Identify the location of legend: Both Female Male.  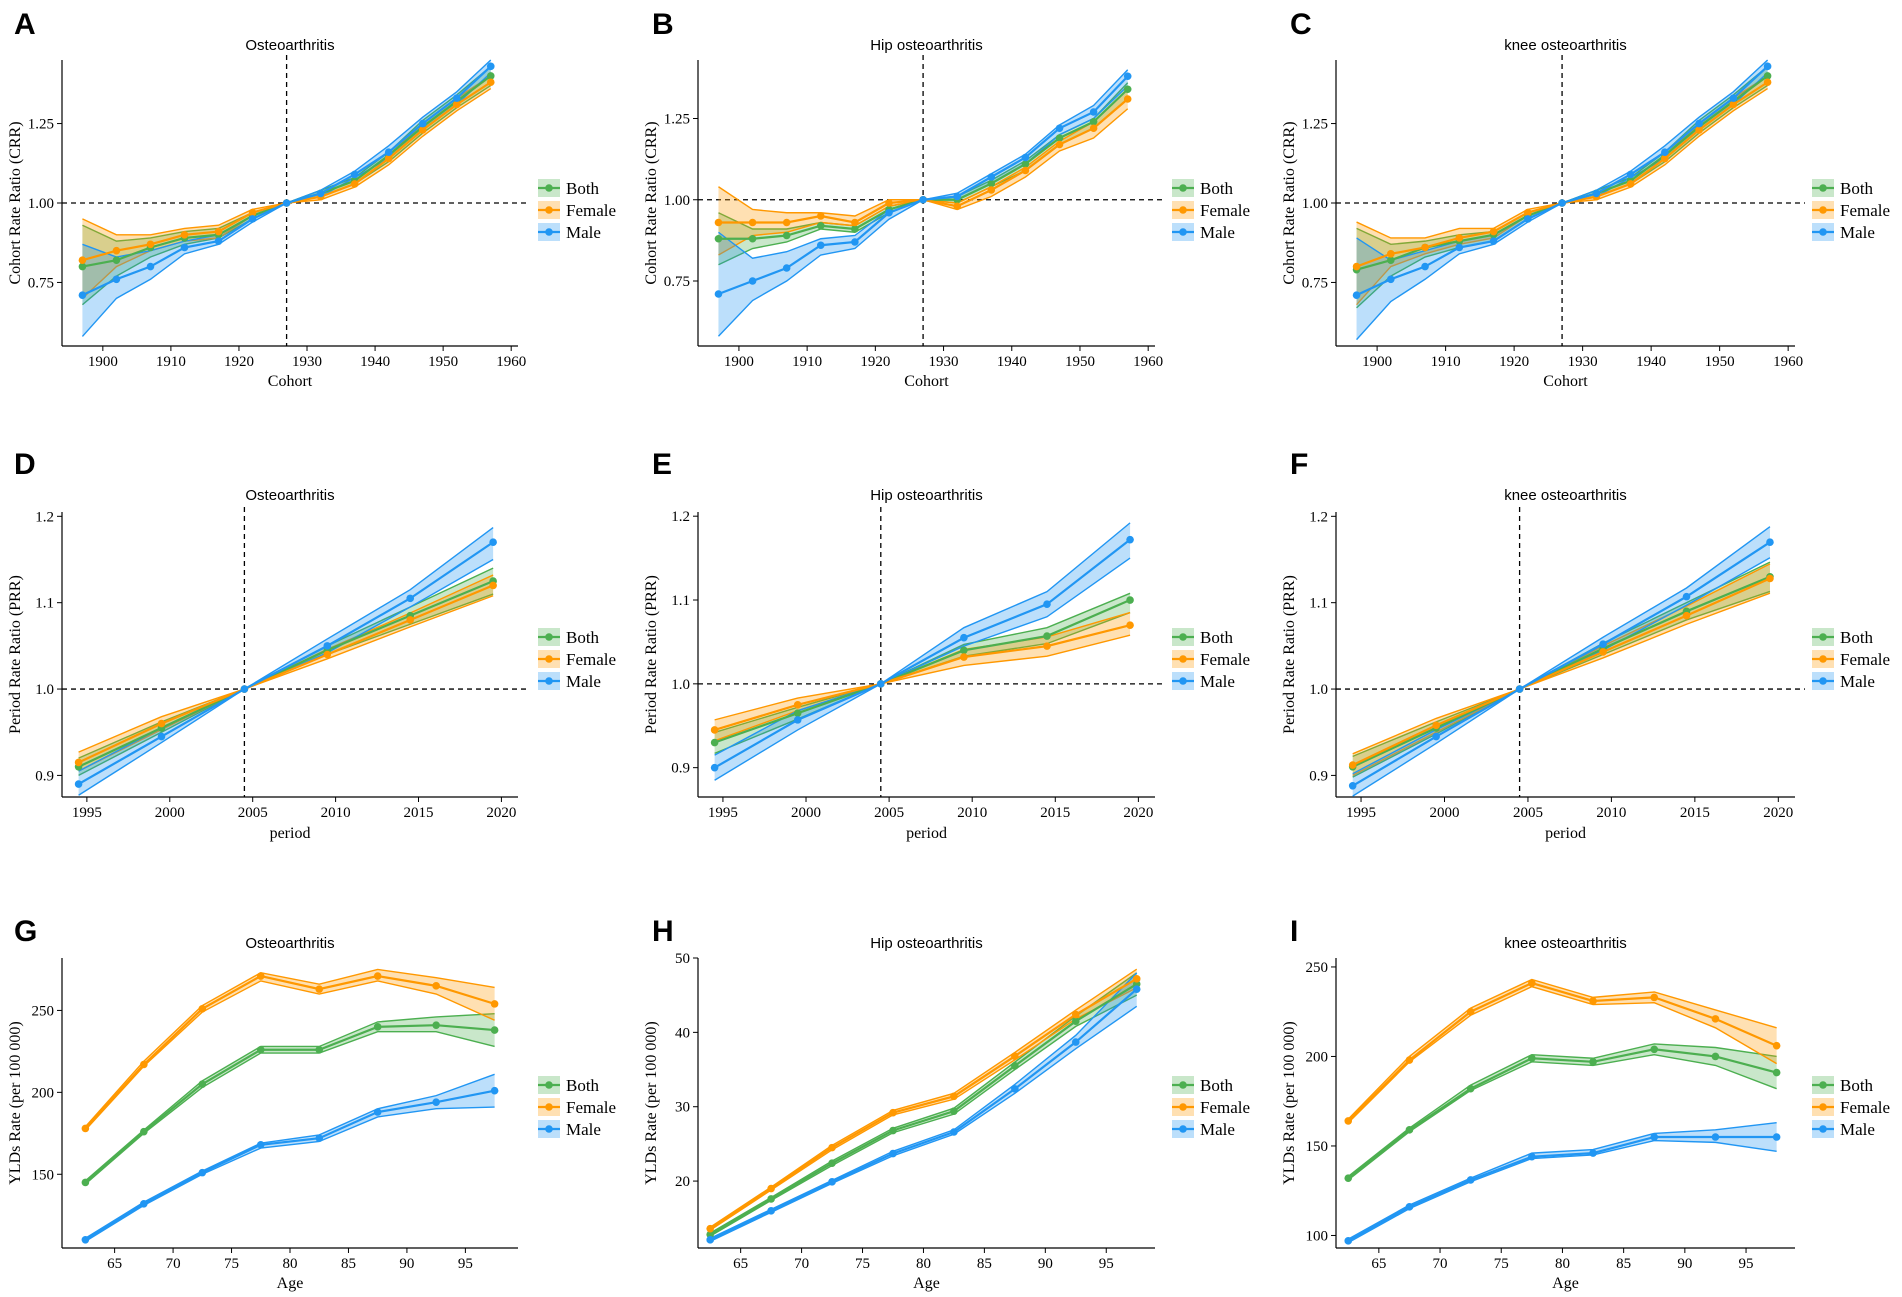
(1851, 210).